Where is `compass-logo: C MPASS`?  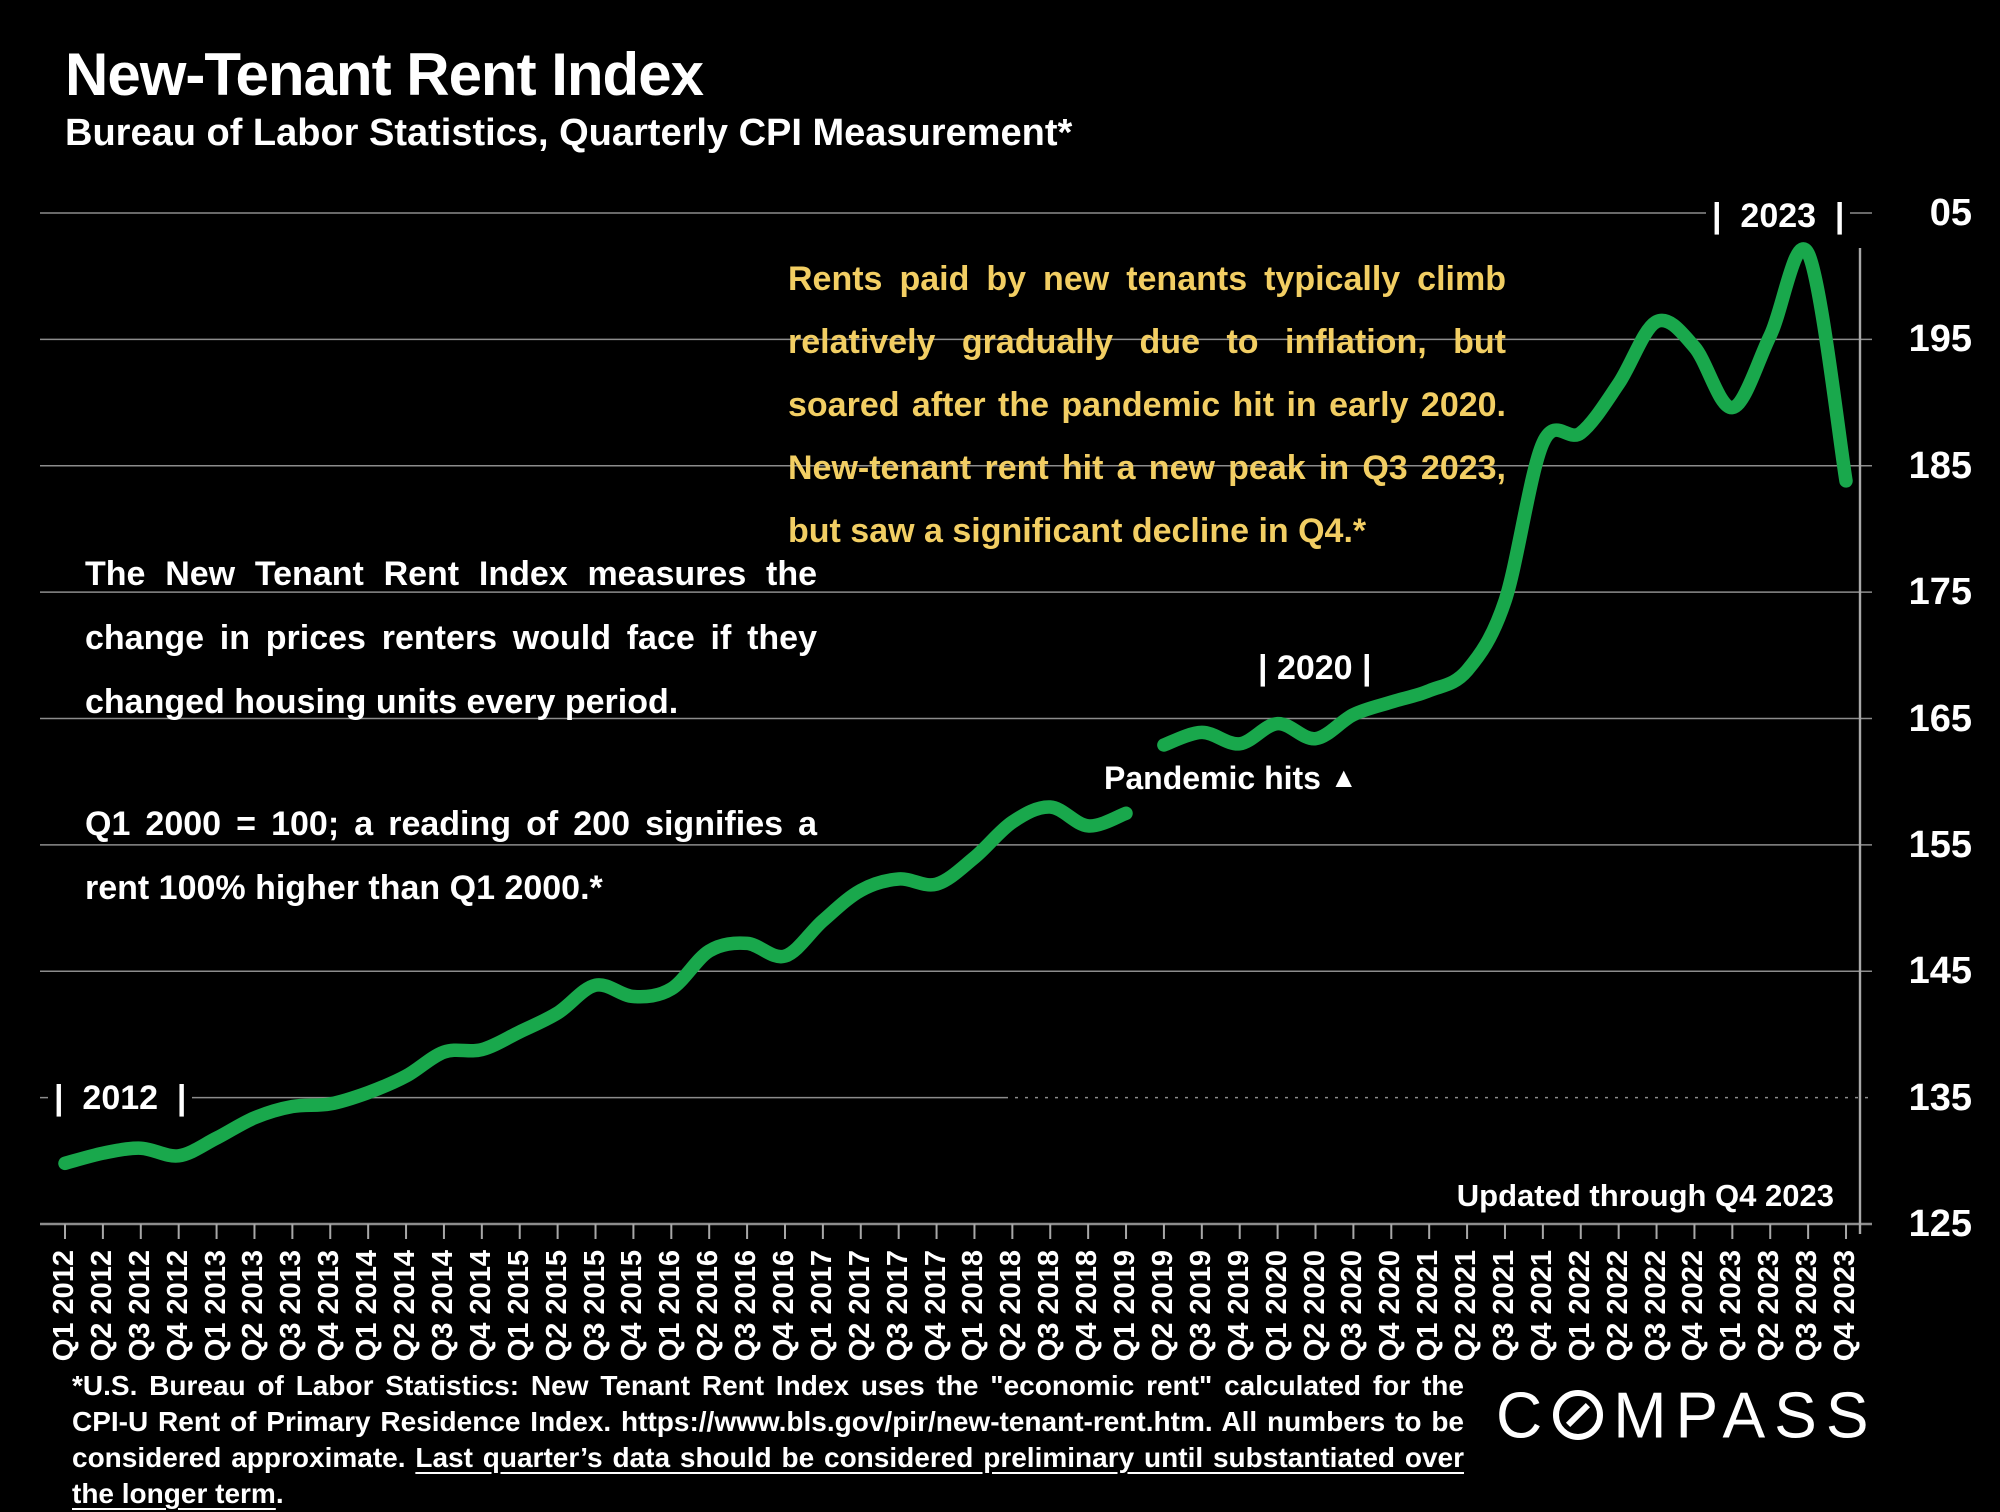 compass-logo: C MPASS is located at coordinates (1731, 1415).